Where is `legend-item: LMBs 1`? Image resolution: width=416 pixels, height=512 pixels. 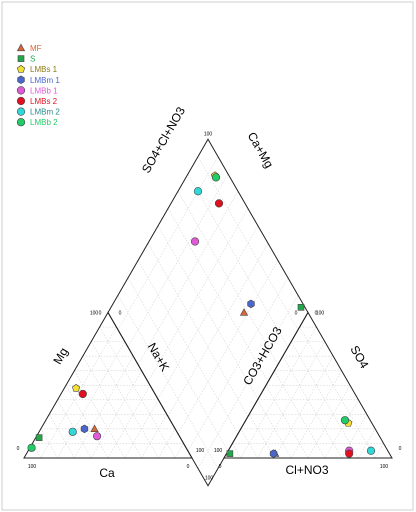
legend-item: LMBs 1 is located at coordinates (37, 69).